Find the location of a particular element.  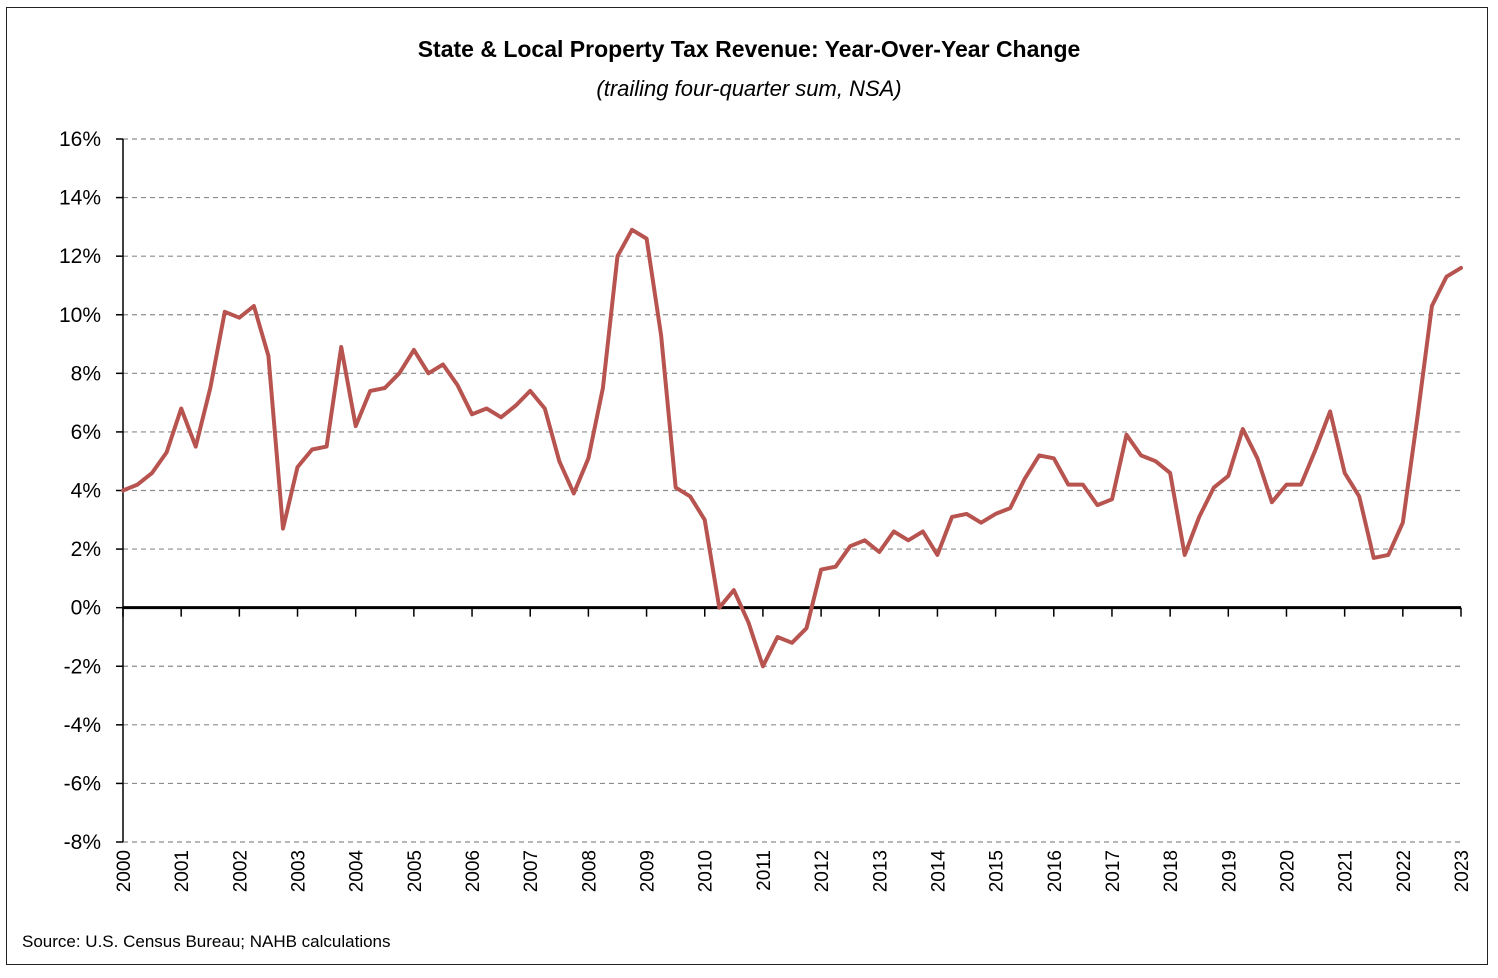

y-tick-label: 2% is located at coordinates (86, 549).